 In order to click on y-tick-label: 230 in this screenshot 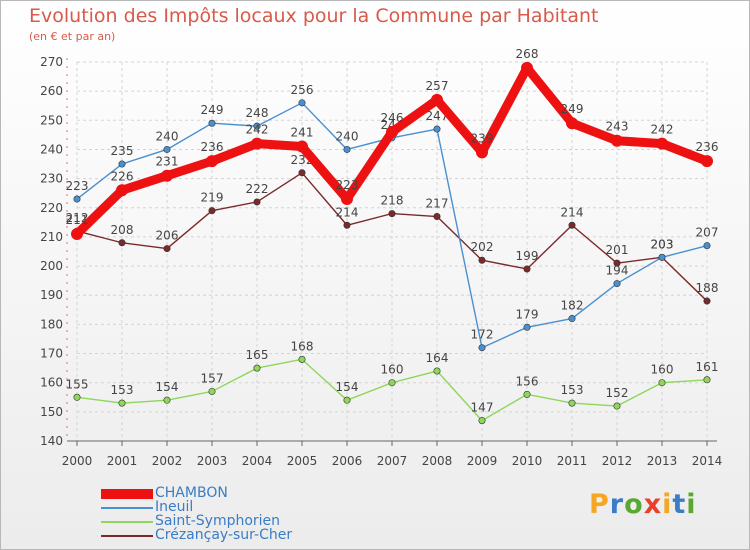, I will do `click(51, 179)`.